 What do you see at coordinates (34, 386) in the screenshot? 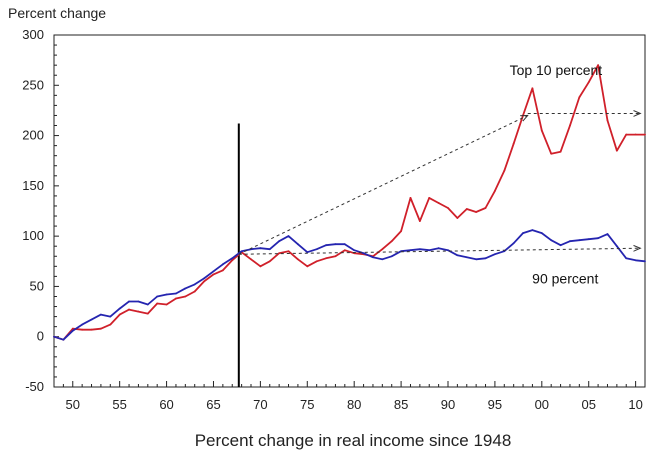
I see `y-tick-label: -50` at bounding box center [34, 386].